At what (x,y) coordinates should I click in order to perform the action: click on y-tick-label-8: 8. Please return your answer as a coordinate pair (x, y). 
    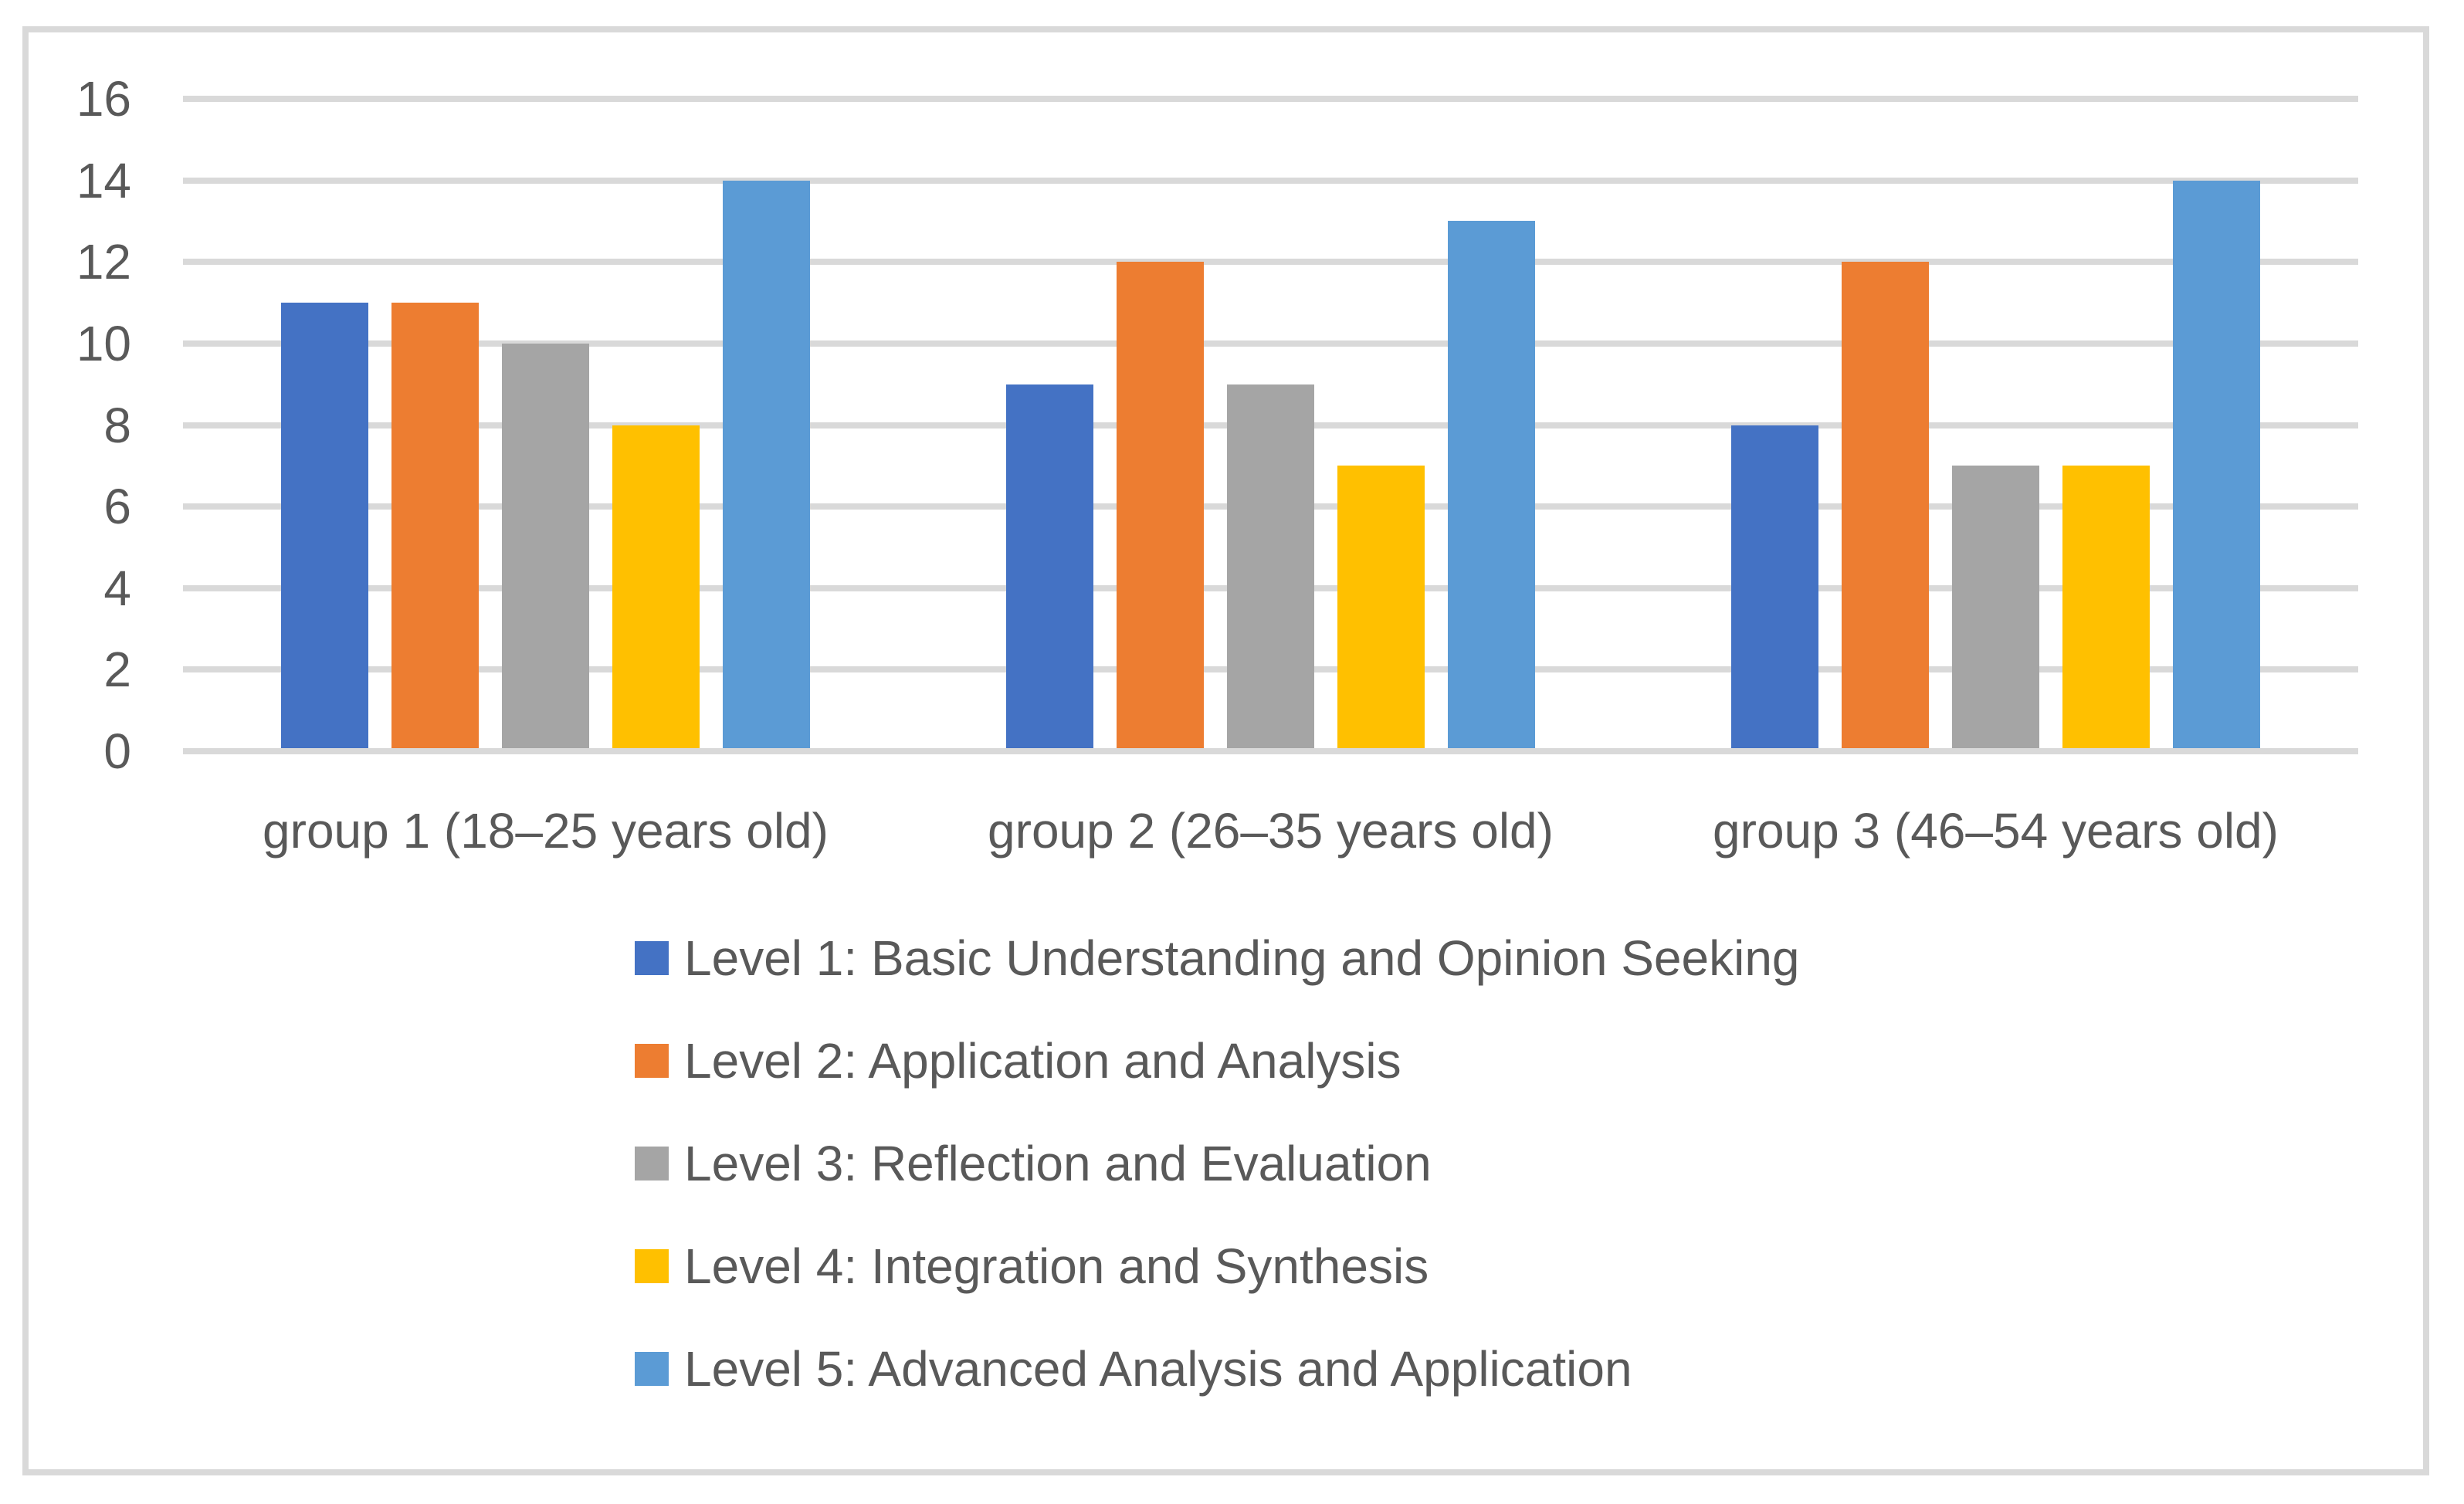
    Looking at the image, I should click on (117, 425).